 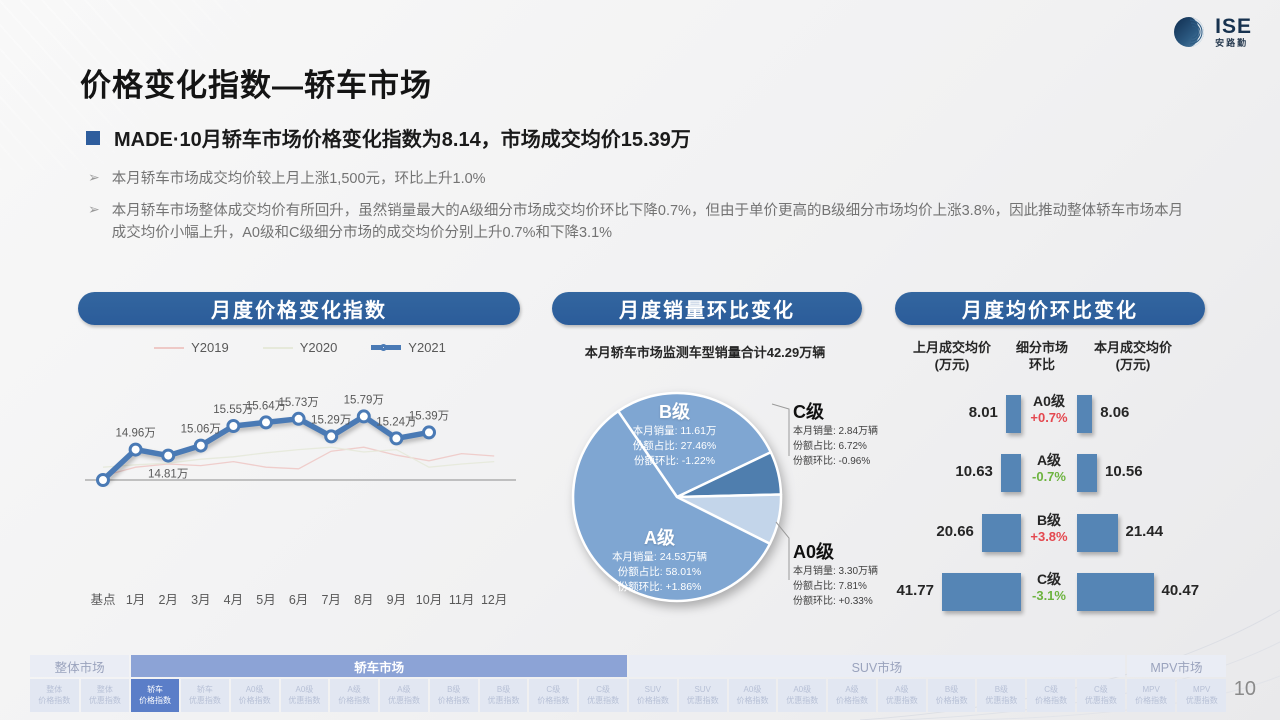 I want to click on segment-stat: 份额占比: 6.72%, so click(x=830, y=446).